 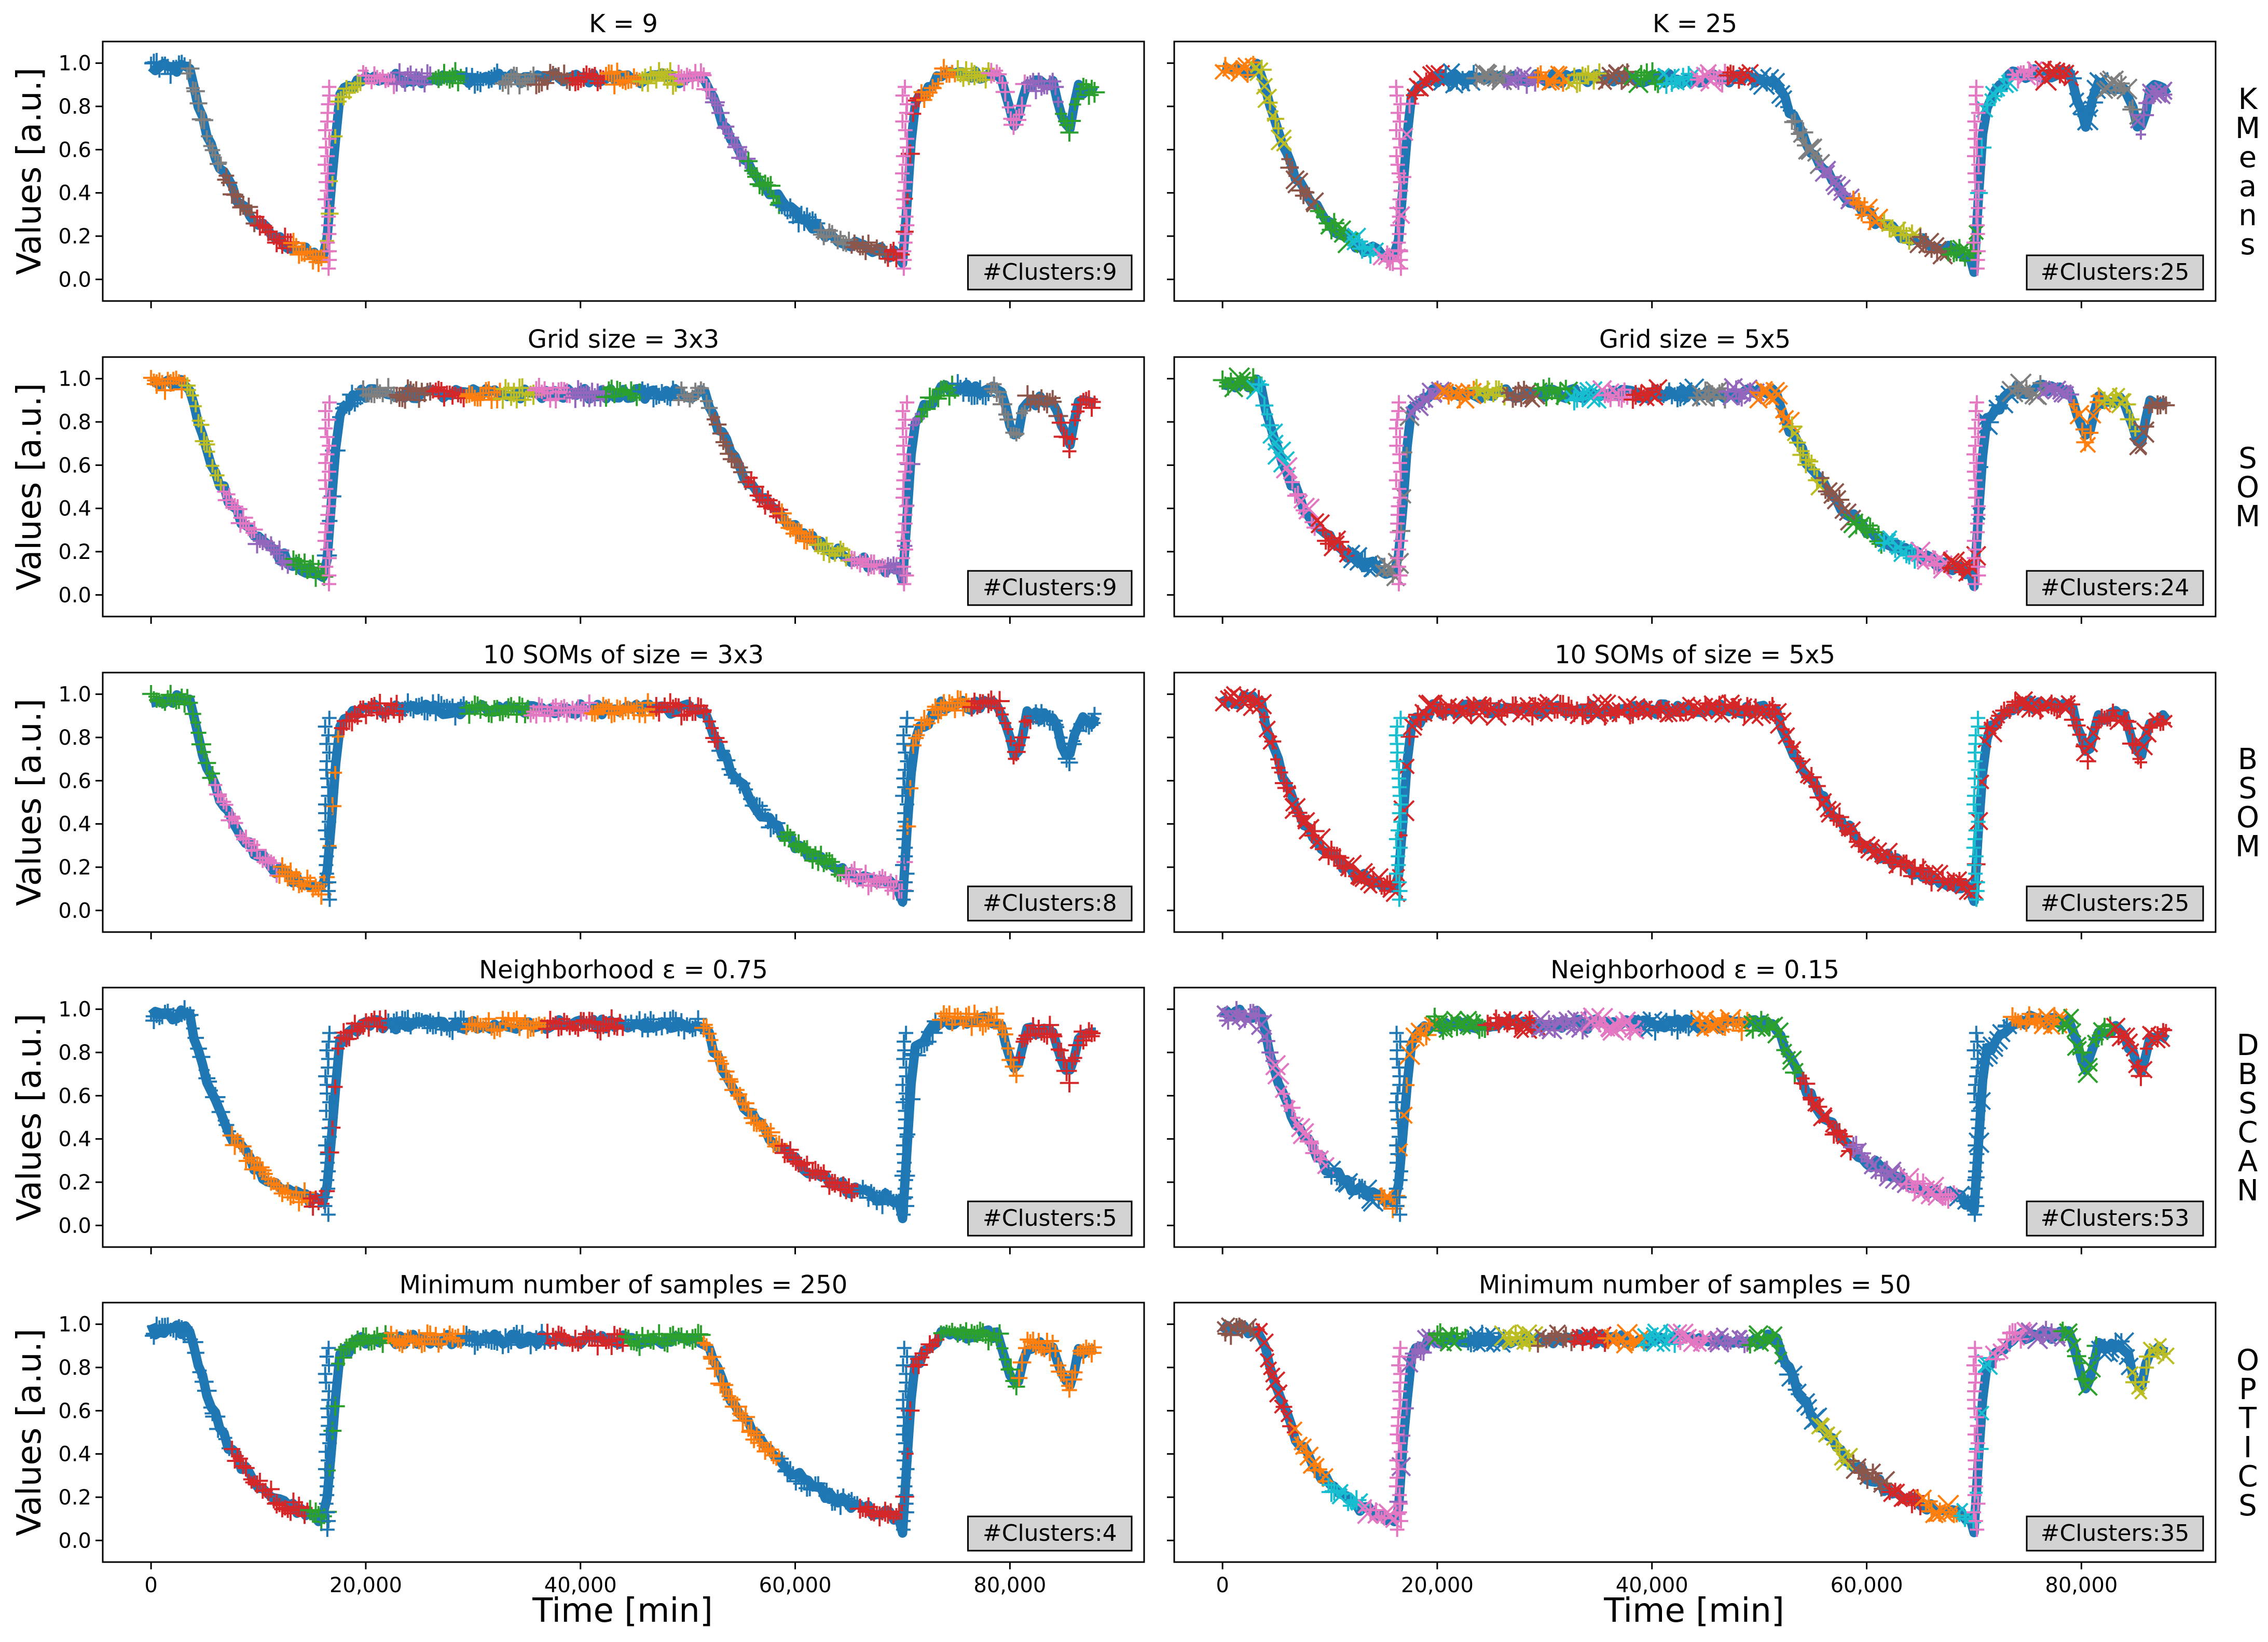 I want to click on cluster-count-text: #Clusters:8, so click(x=1050, y=903).